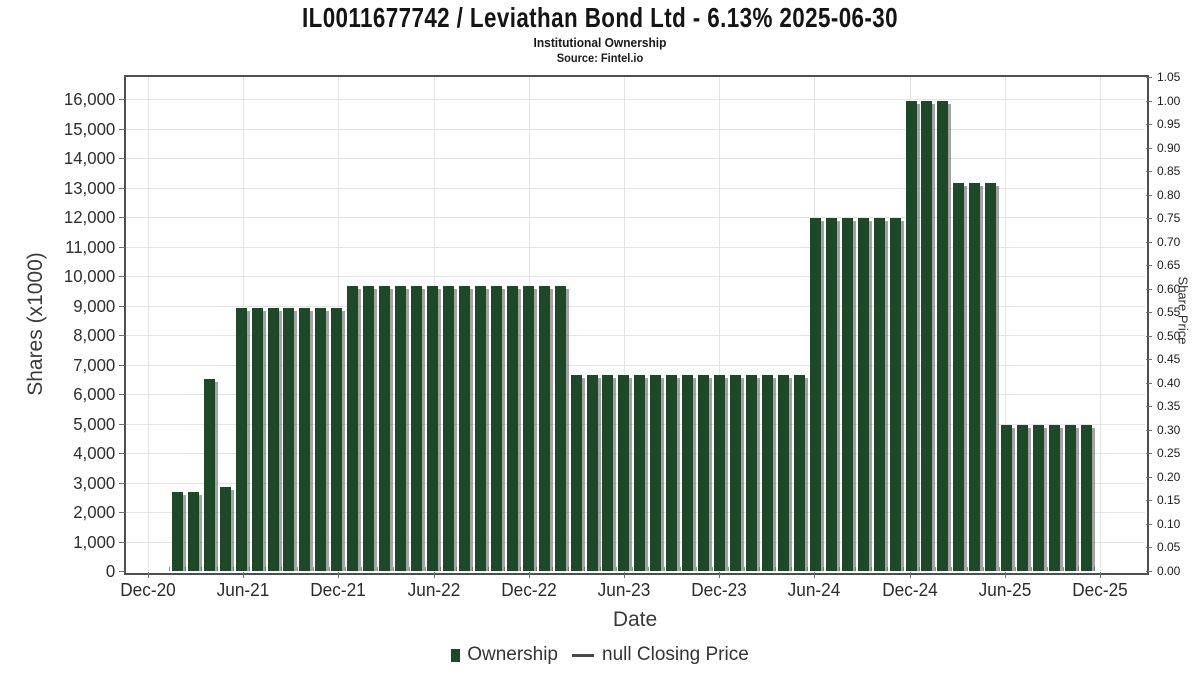 This screenshot has height=675, width=1200. What do you see at coordinates (1169, 547) in the screenshot?
I see `y2-axis-tick-label: 0.05` at bounding box center [1169, 547].